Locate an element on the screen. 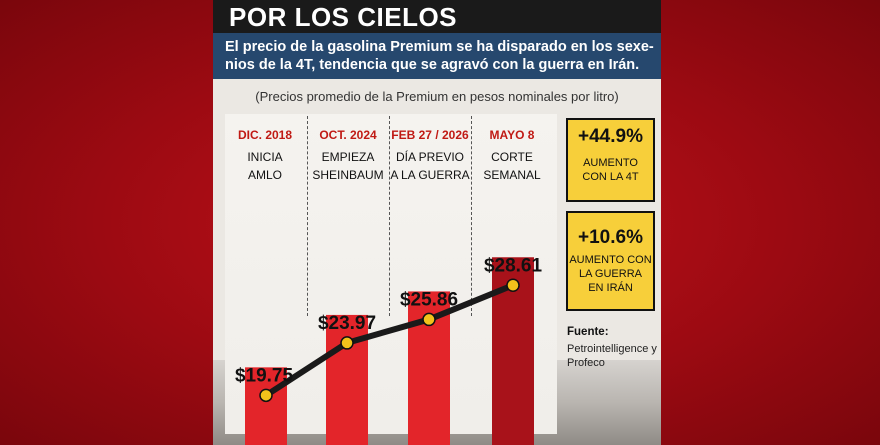 The width and height of the screenshot is (880, 445). column-date: OCT. 2024 is located at coordinates (348, 135).